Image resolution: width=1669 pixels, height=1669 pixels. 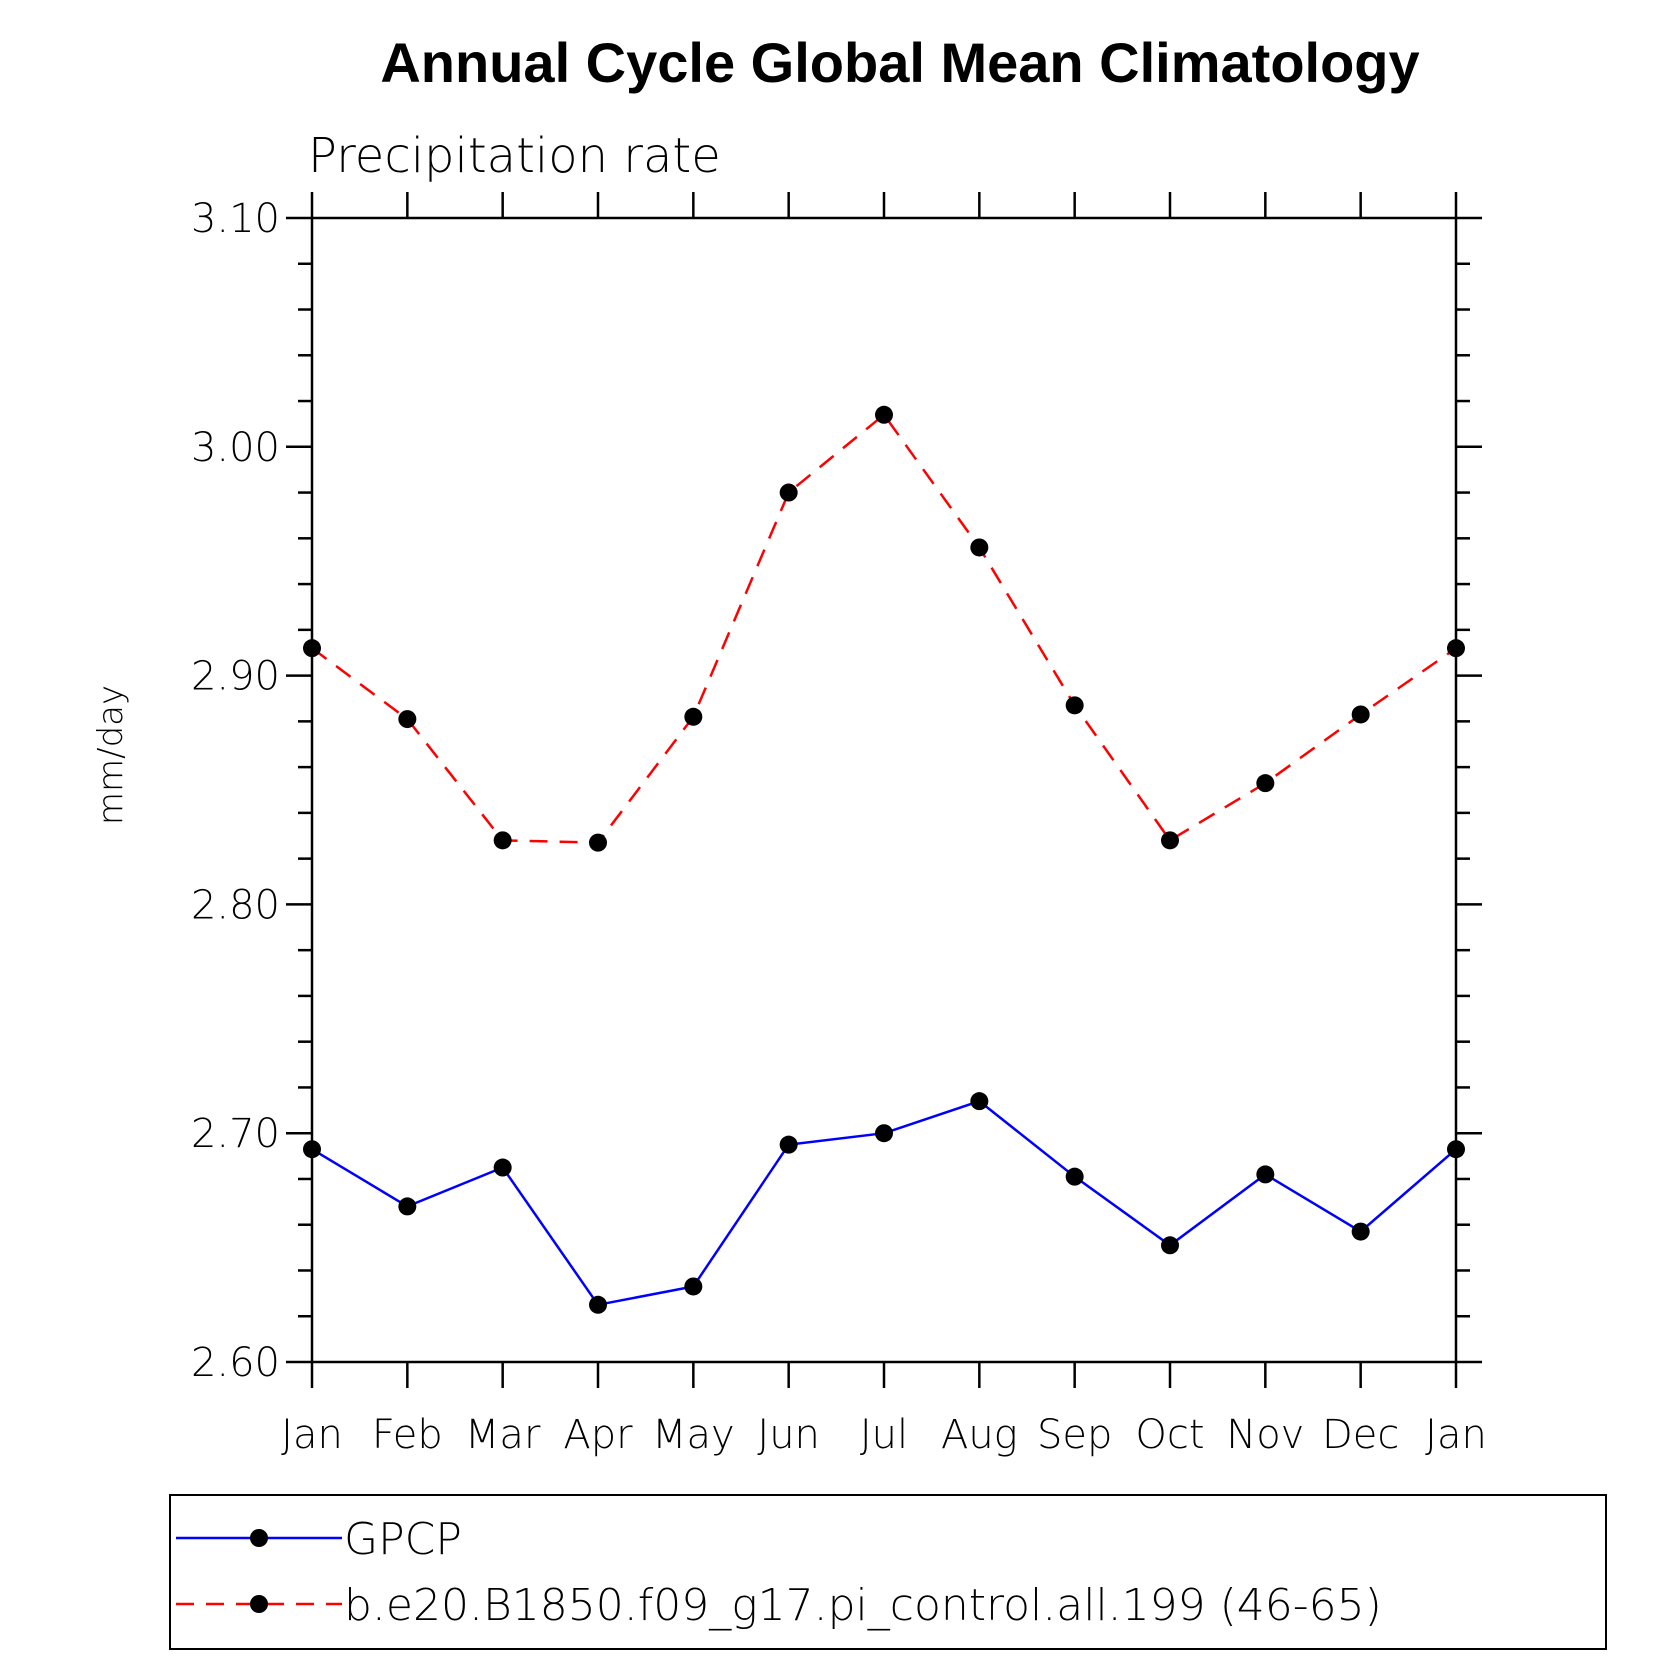 What do you see at coordinates (598, 1435) in the screenshot?
I see `x-tick-label: Apr` at bounding box center [598, 1435].